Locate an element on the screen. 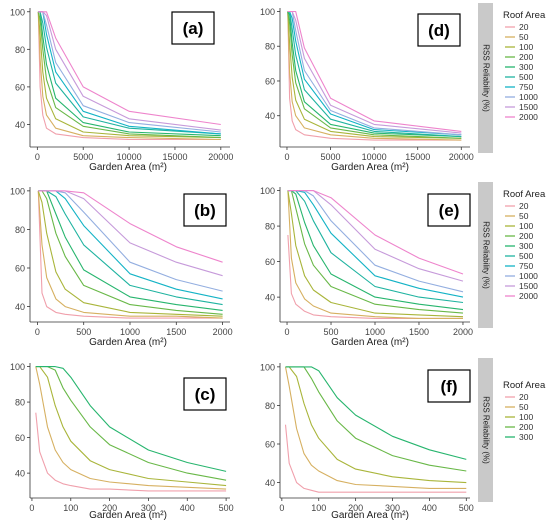  reliability-strip-label: RSS Reliability (%) is located at coordinates (485, 430).